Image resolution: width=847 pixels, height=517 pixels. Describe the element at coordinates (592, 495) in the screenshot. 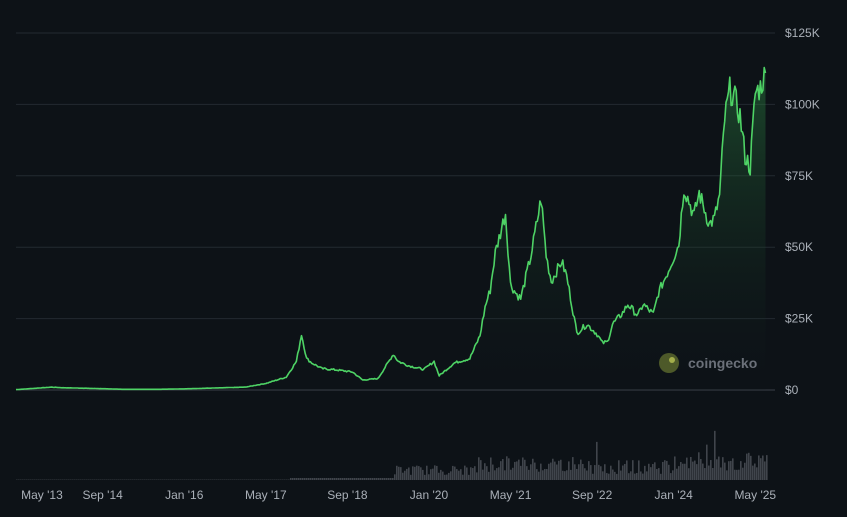

I see `x-tick-label: Sep '22` at that location.